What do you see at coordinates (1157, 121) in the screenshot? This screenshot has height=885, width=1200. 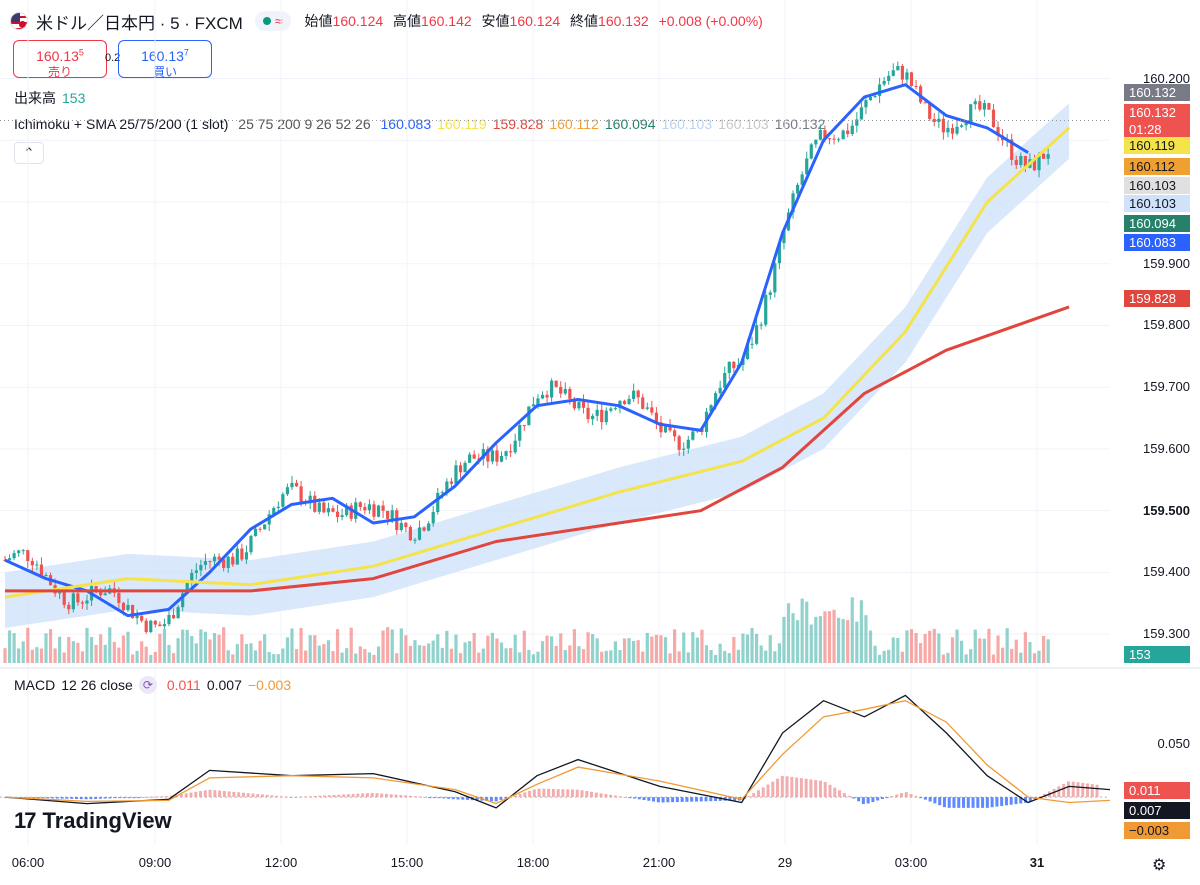 I see `price-tag: 160.132 01:28` at bounding box center [1157, 121].